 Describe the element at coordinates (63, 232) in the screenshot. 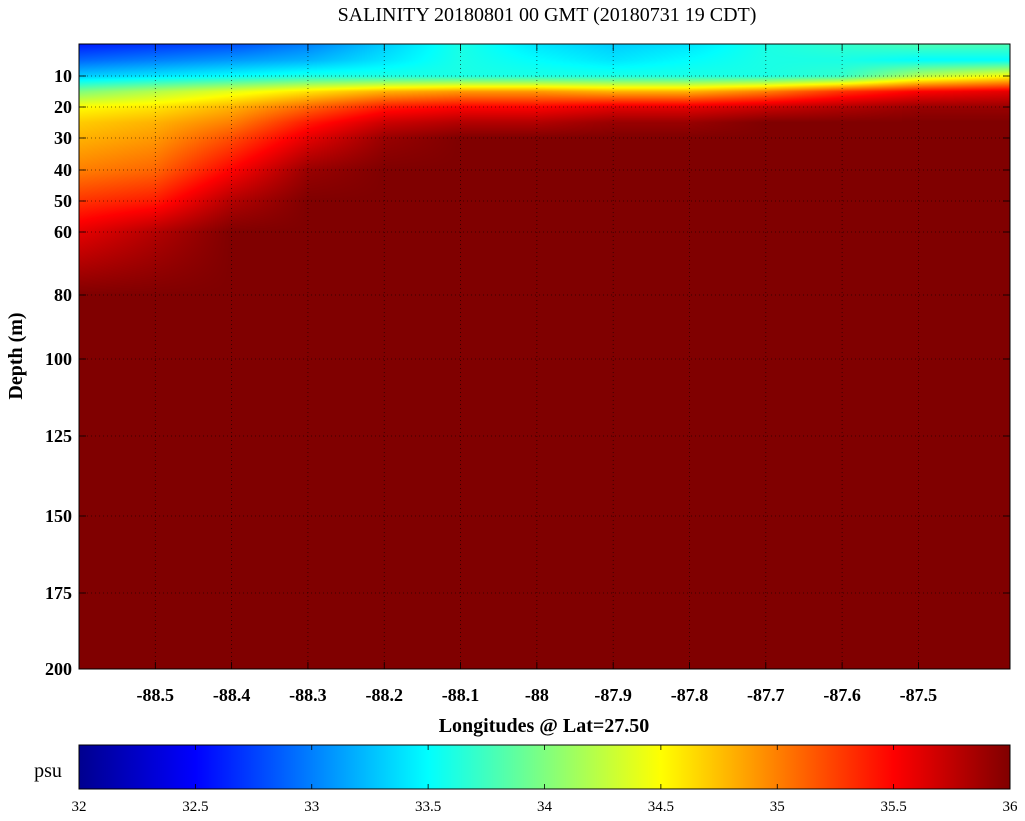

I see `y-tick-label: 60` at that location.